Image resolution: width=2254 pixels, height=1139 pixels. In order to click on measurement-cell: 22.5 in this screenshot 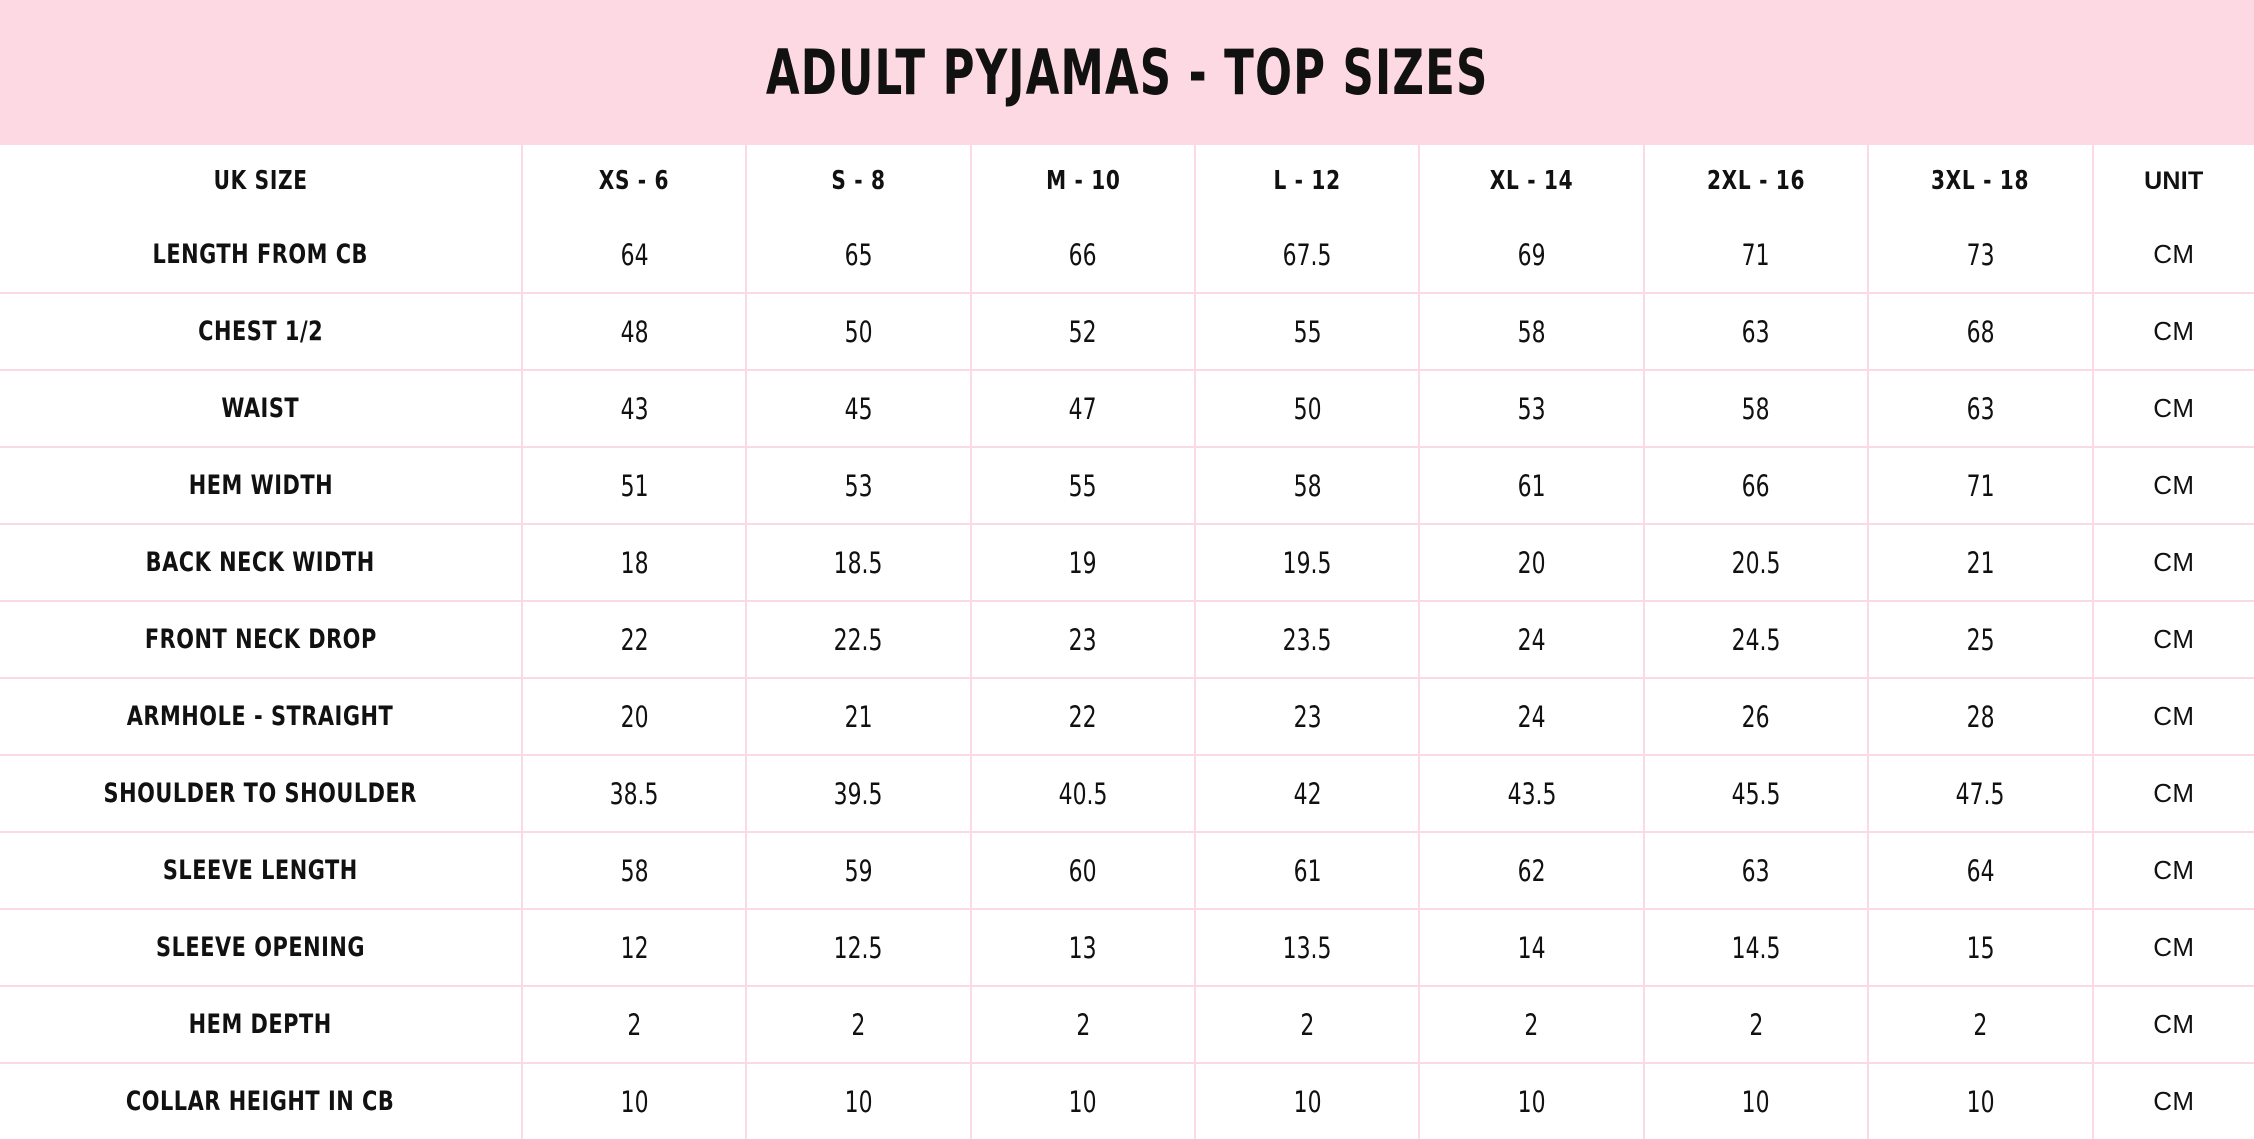, I will do `click(859, 640)`.